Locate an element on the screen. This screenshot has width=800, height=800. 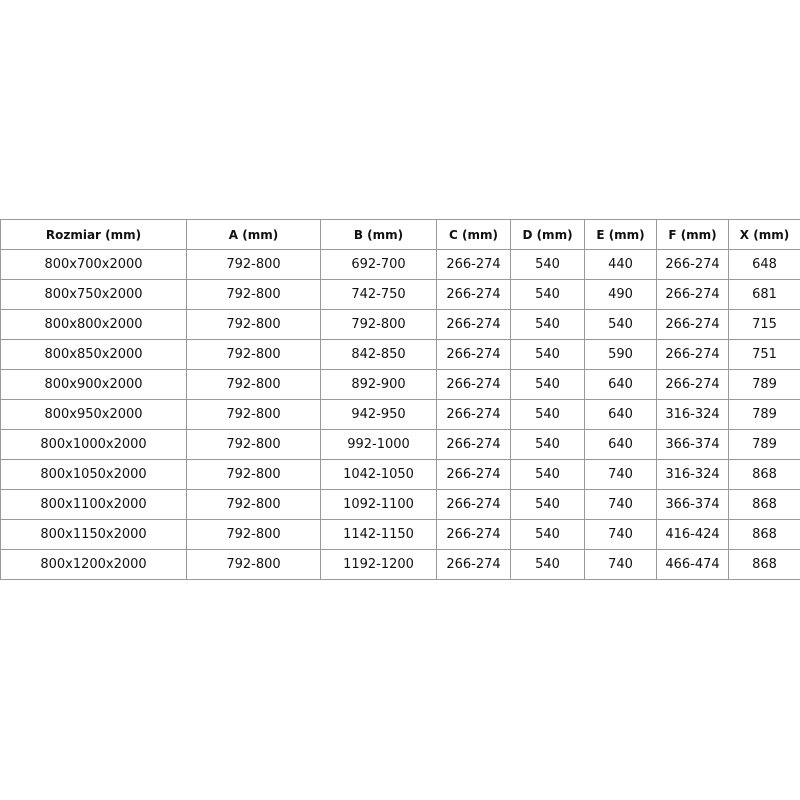
column-header: D (mm) is located at coordinates (547, 234).